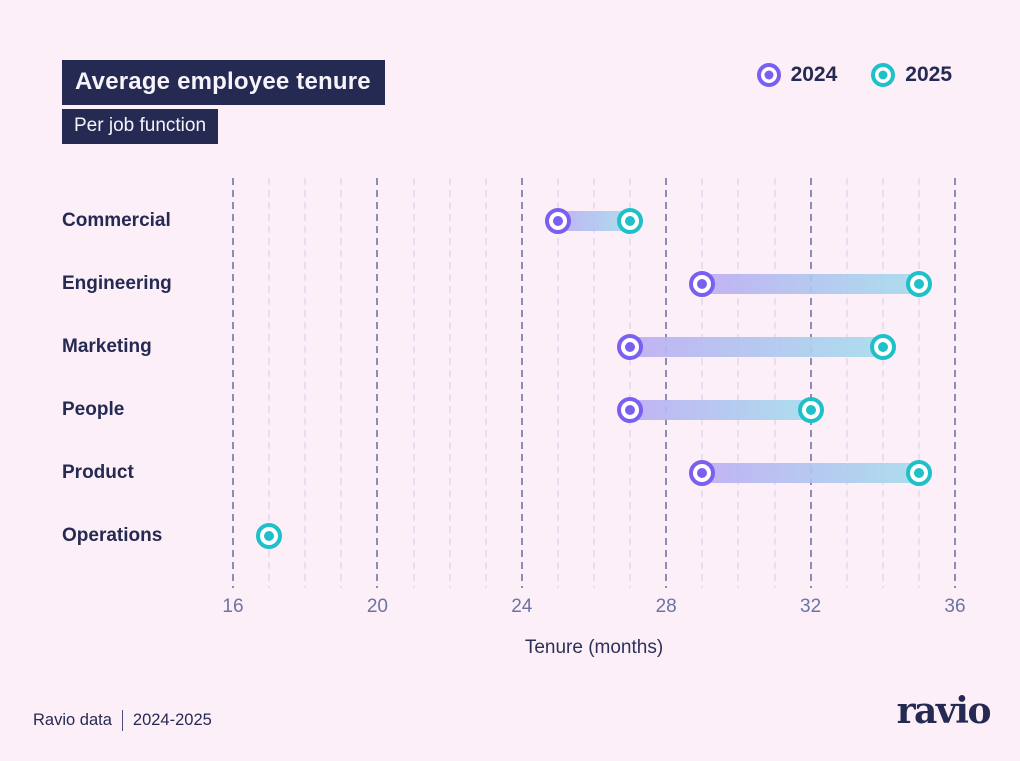  I want to click on category-label: Operations, so click(112, 535).